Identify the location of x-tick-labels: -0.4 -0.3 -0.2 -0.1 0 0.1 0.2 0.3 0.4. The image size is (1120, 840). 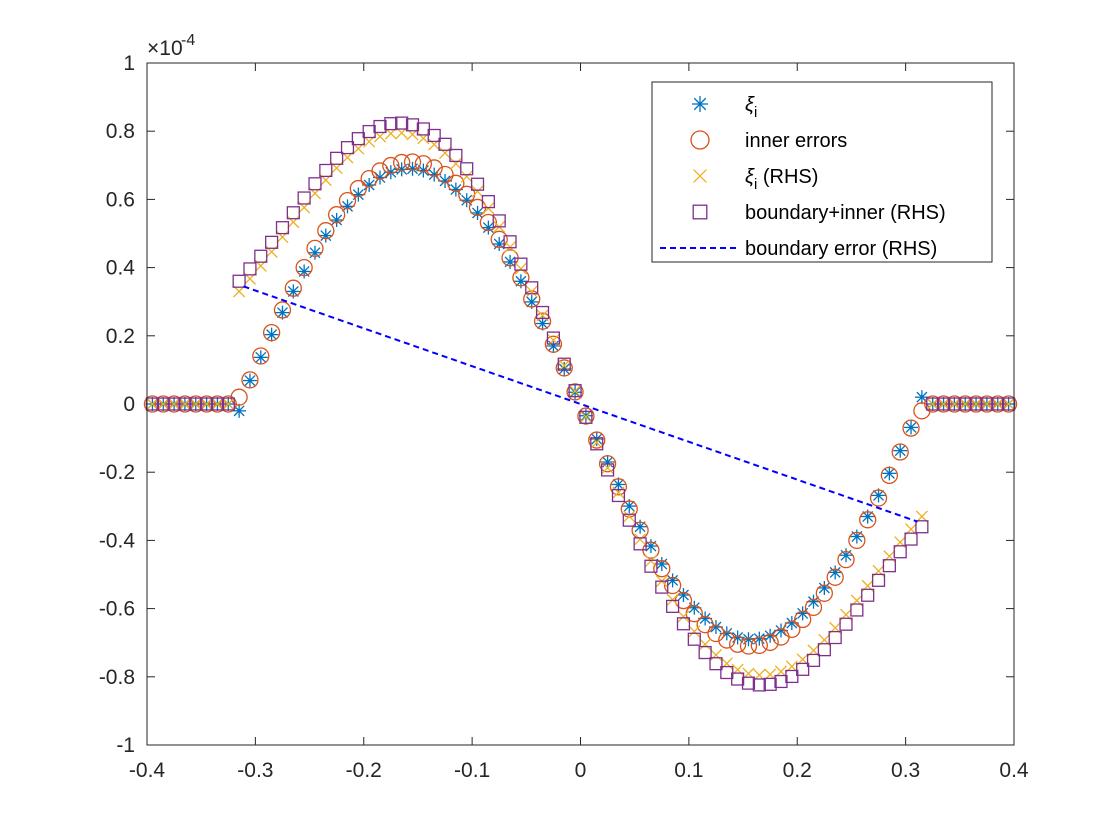
(579, 770).